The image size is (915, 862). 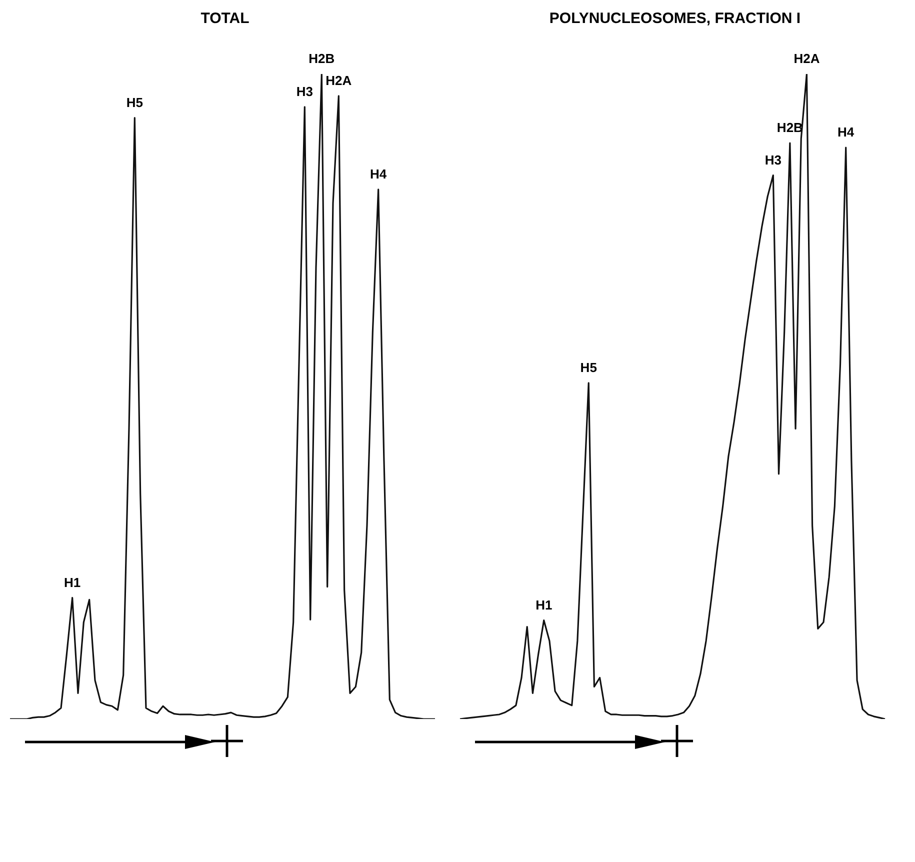 I want to click on text: H2A, so click(x=807, y=58).